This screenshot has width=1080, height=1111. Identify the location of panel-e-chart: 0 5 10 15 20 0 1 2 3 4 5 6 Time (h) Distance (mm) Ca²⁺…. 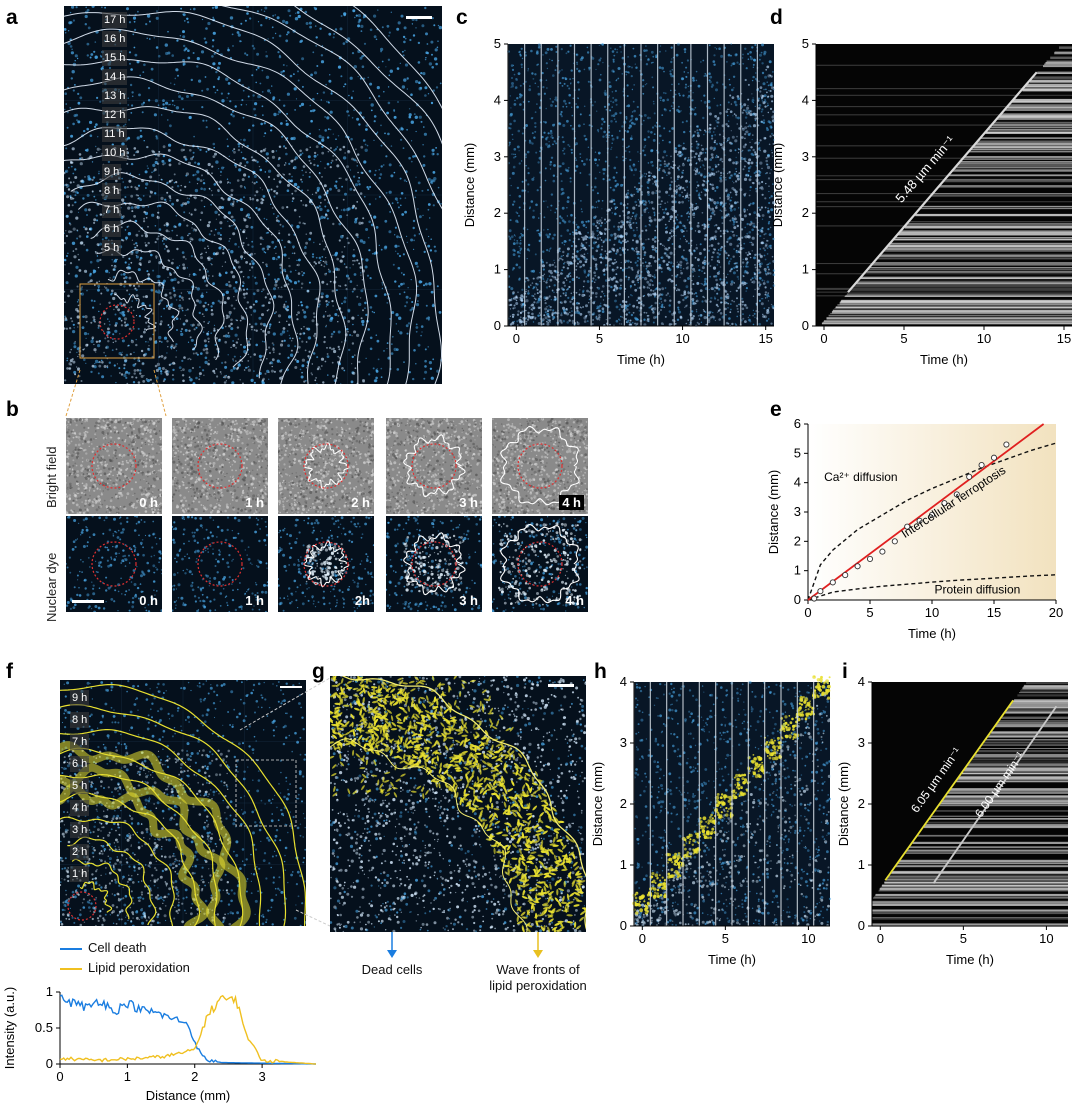
(914, 528).